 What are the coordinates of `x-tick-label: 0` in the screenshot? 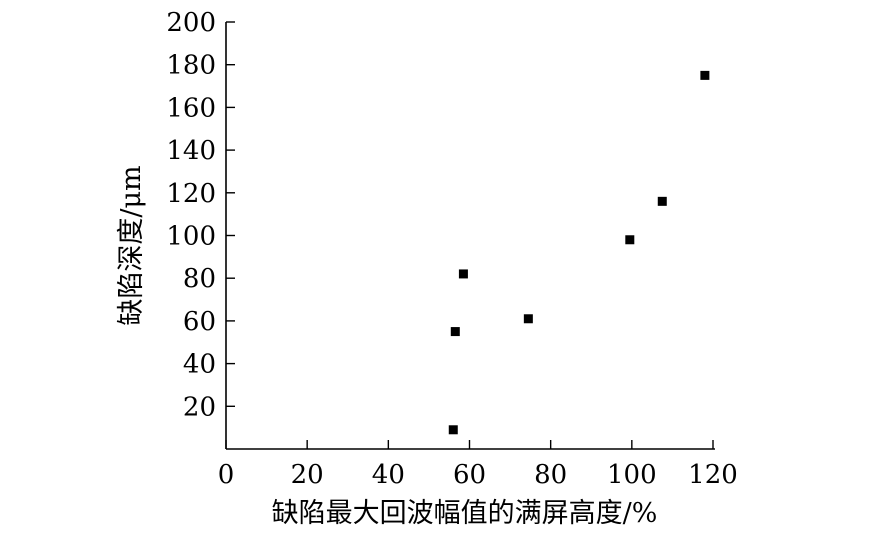 It's located at (226, 475).